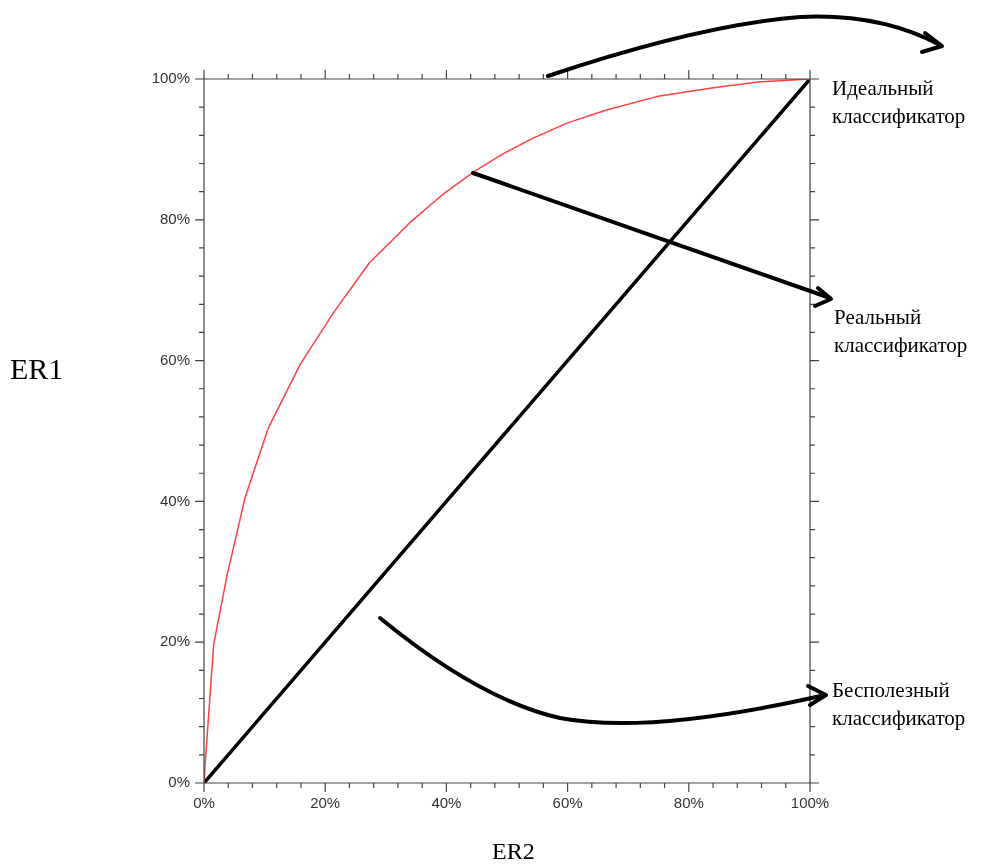 Image resolution: width=1007 pixels, height=868 pixels. What do you see at coordinates (174, 641) in the screenshot?
I see `y-tick-label: 20%` at bounding box center [174, 641].